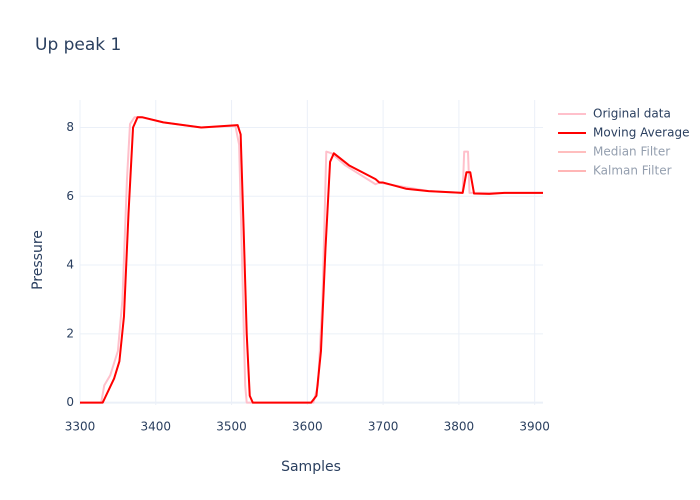  What do you see at coordinates (307, 427) in the screenshot?
I see `x-tick-label: 3600` at bounding box center [307, 427].